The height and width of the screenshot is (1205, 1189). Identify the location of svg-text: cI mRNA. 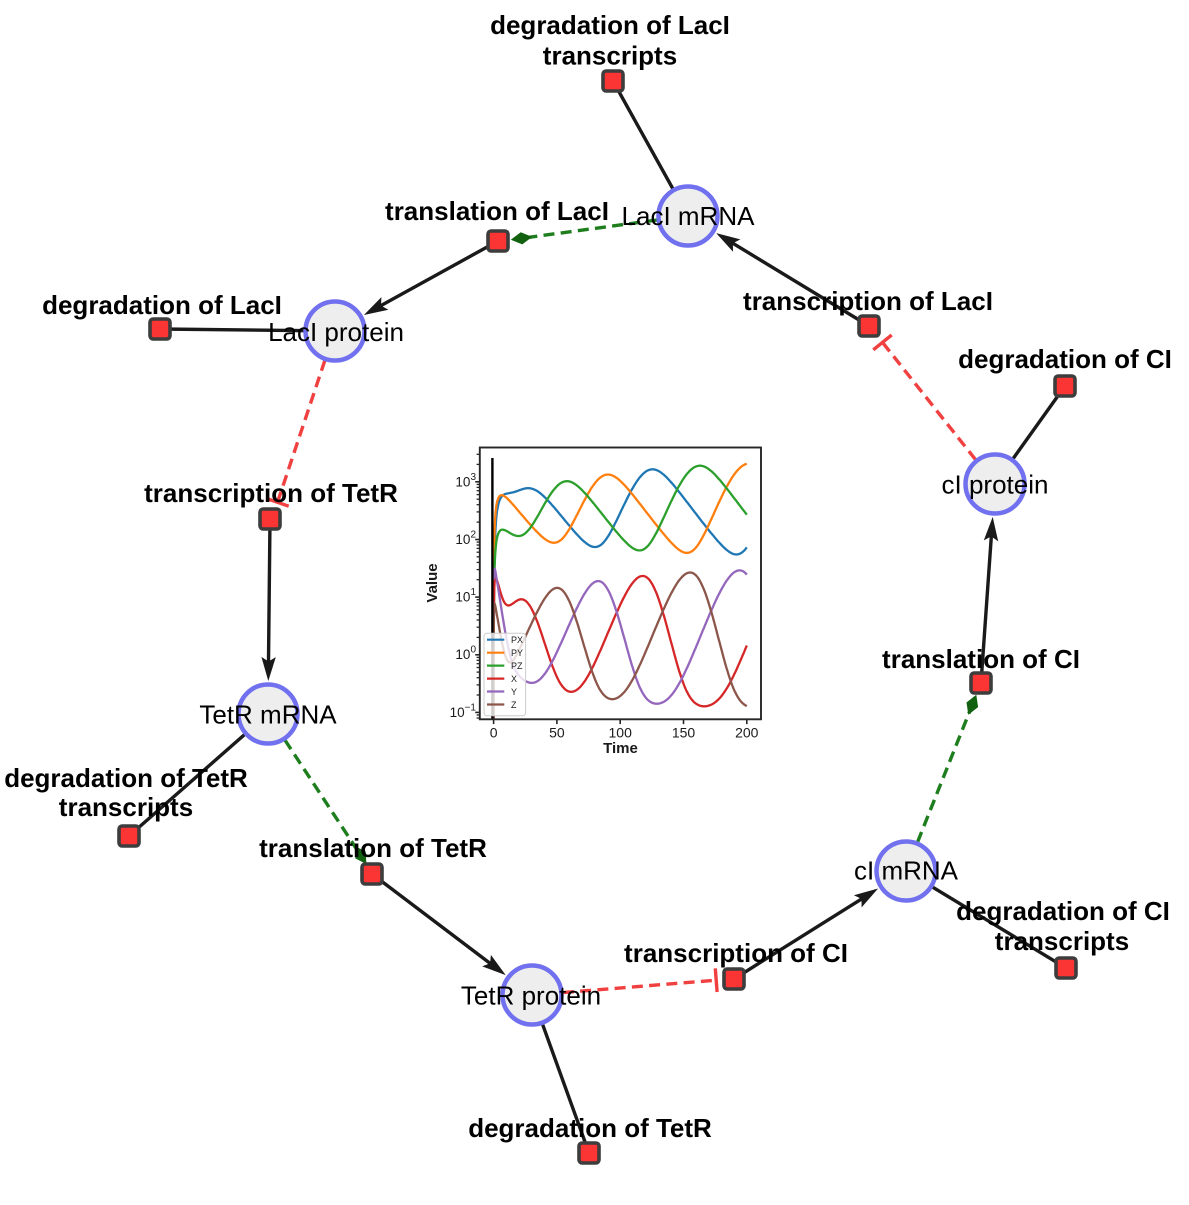
(906, 871).